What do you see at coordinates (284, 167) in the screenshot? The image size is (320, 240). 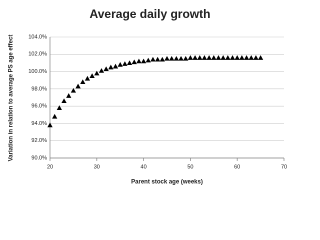 I see `x-tick-label: 70` at bounding box center [284, 167].